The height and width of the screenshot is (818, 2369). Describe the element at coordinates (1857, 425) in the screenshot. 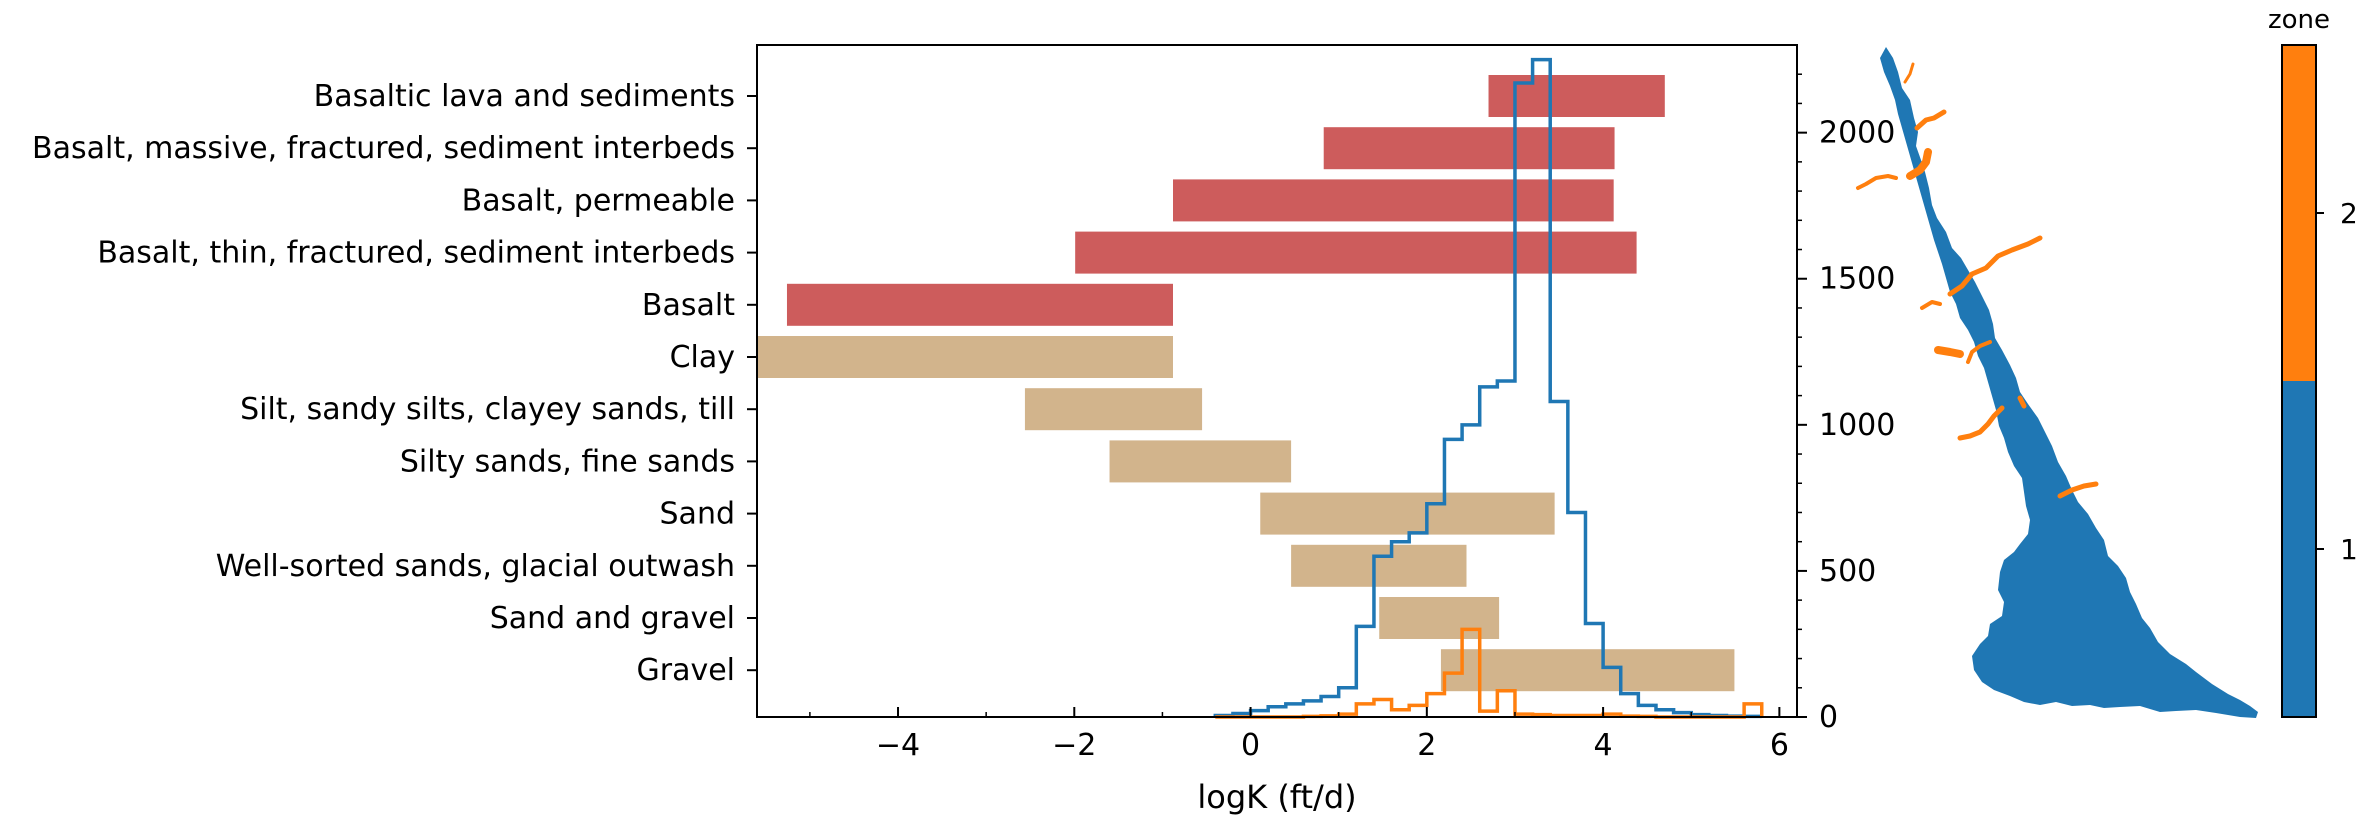

I see `y-right-tick-label-2: 1000` at that location.